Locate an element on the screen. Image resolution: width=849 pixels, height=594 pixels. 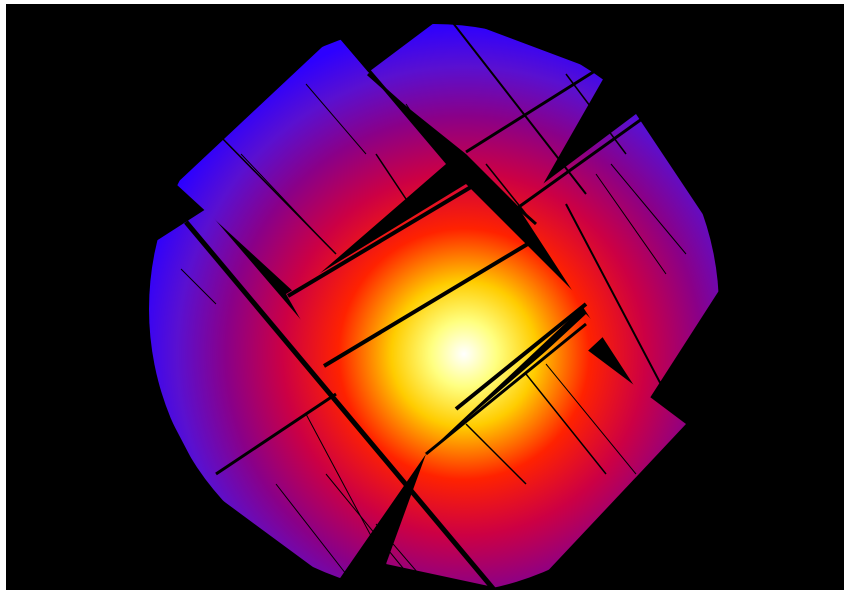
tile-center-upper is located at coordinates (406, 274).